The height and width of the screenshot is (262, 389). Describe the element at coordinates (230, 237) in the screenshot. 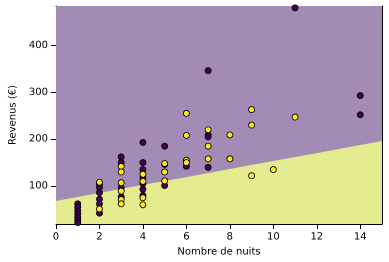

I see `x-tick-label: 8` at that location.